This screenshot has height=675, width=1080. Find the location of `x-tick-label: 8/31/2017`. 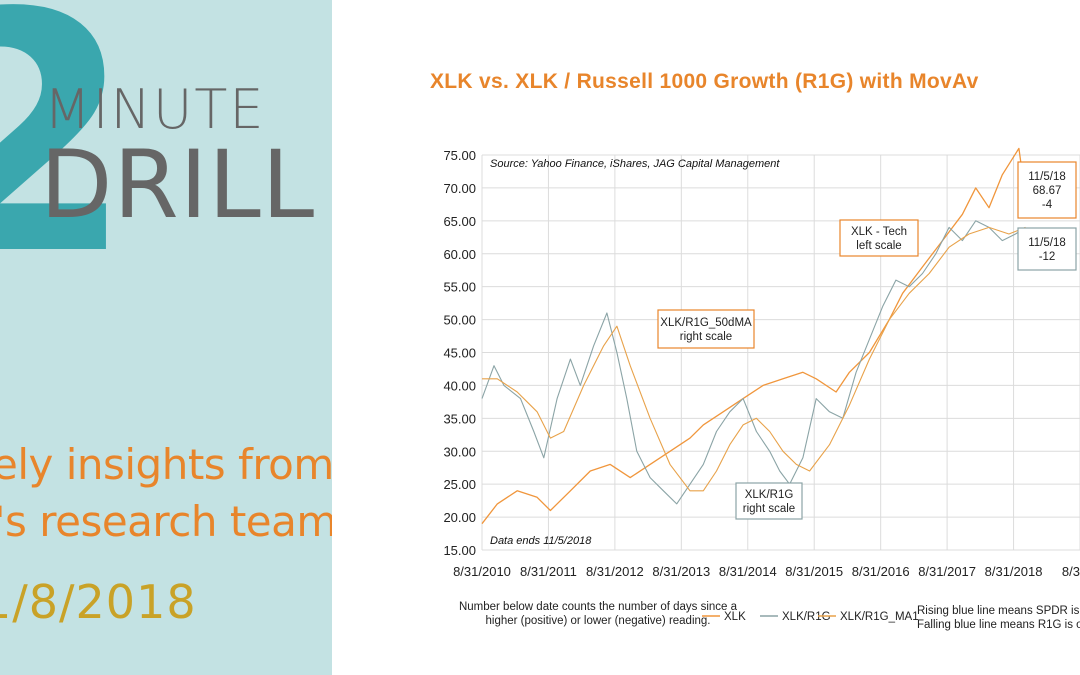

x-tick-label: 8/31/2017 is located at coordinates (947, 571).